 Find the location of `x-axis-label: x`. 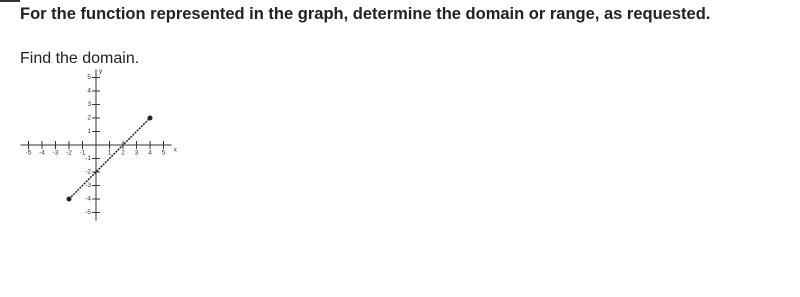

x-axis-label: x is located at coordinates (176, 150).